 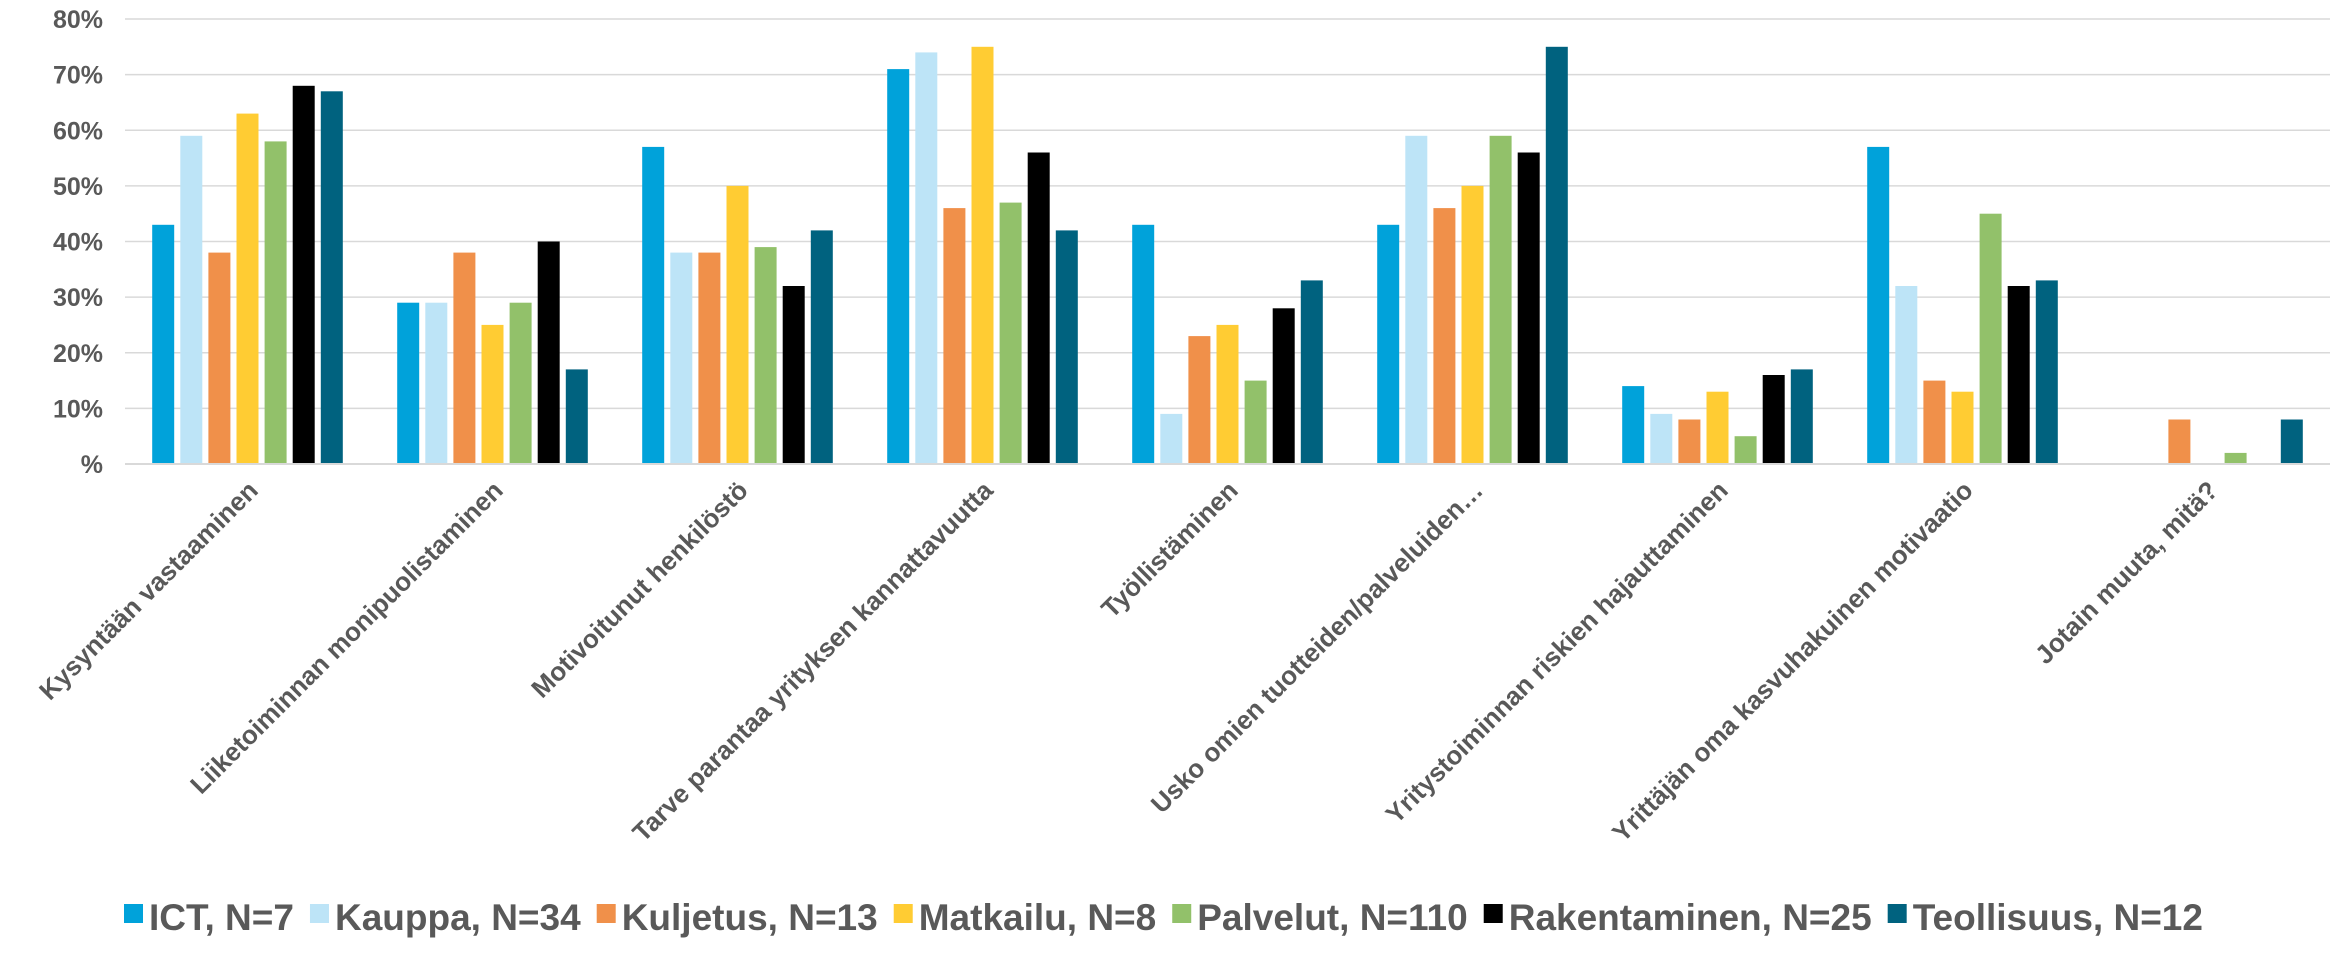 I want to click on y-tick-label: 50%, so click(x=78, y=187).